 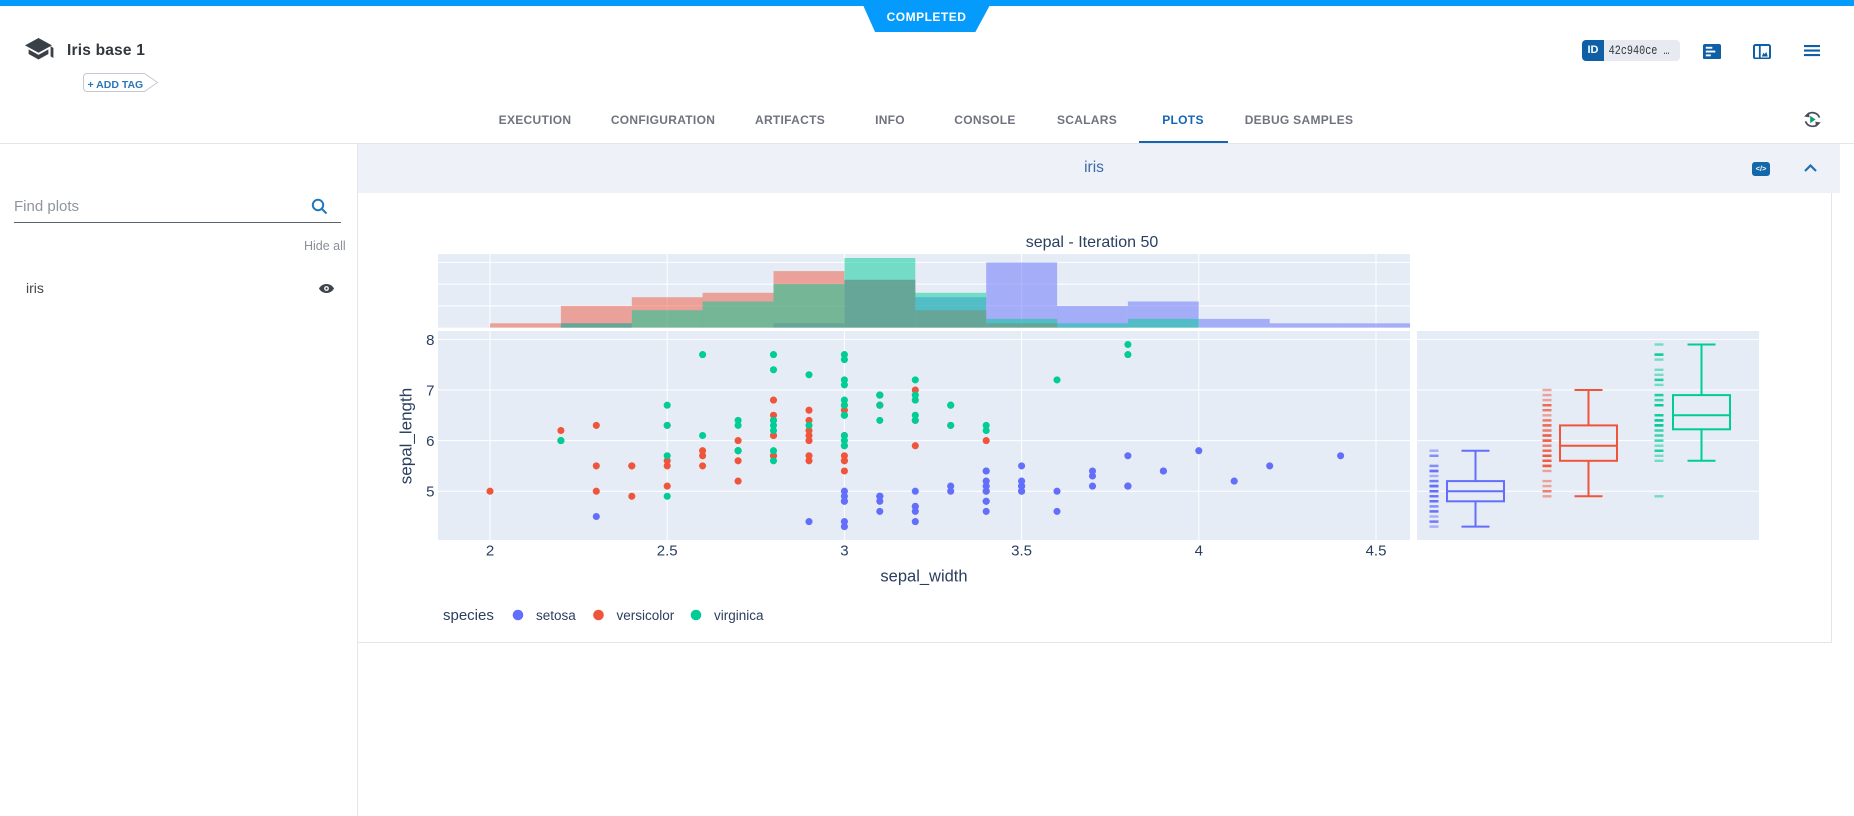 I want to click on svg-text: 7, so click(x=430, y=391).